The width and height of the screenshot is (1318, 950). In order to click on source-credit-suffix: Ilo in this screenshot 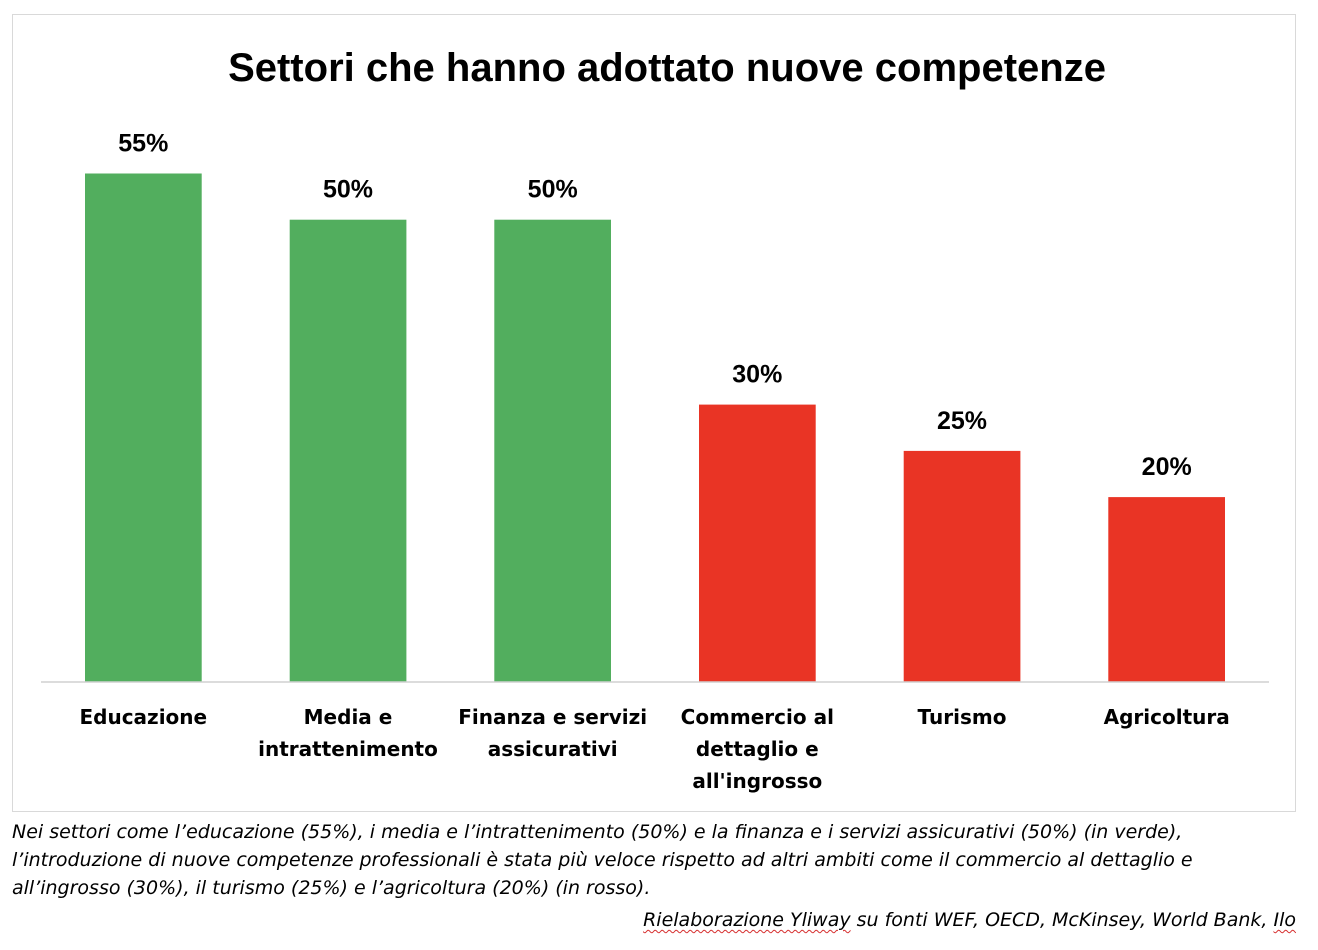, I will do `click(1284, 920)`.